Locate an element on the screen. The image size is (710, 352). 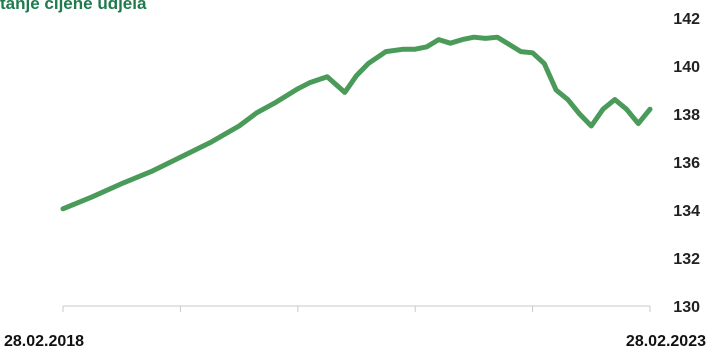
y-tick-label: 132 is located at coordinates (686, 259).